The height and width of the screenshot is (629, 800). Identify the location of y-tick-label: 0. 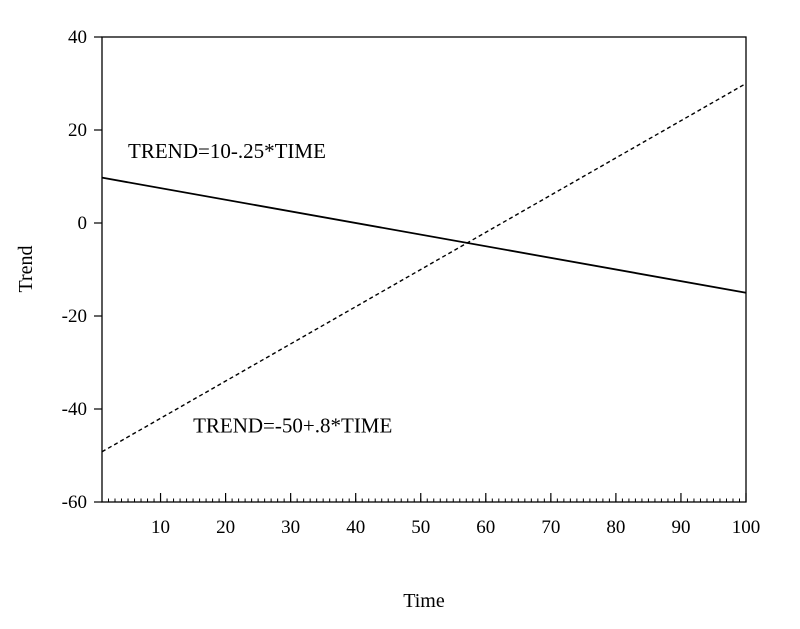
(83, 223).